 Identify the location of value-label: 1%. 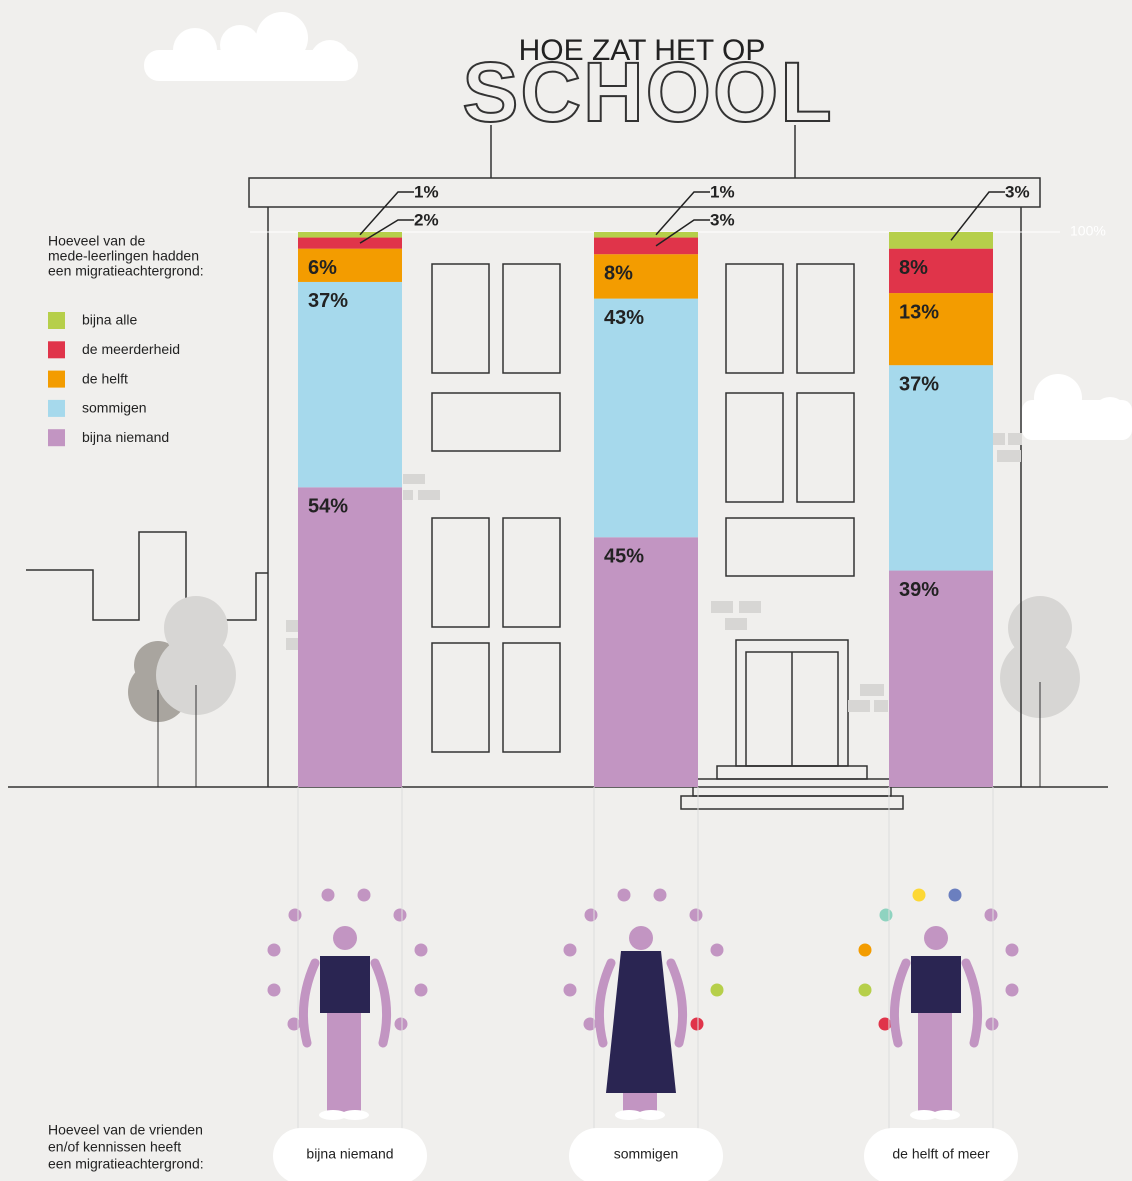
(722, 191).